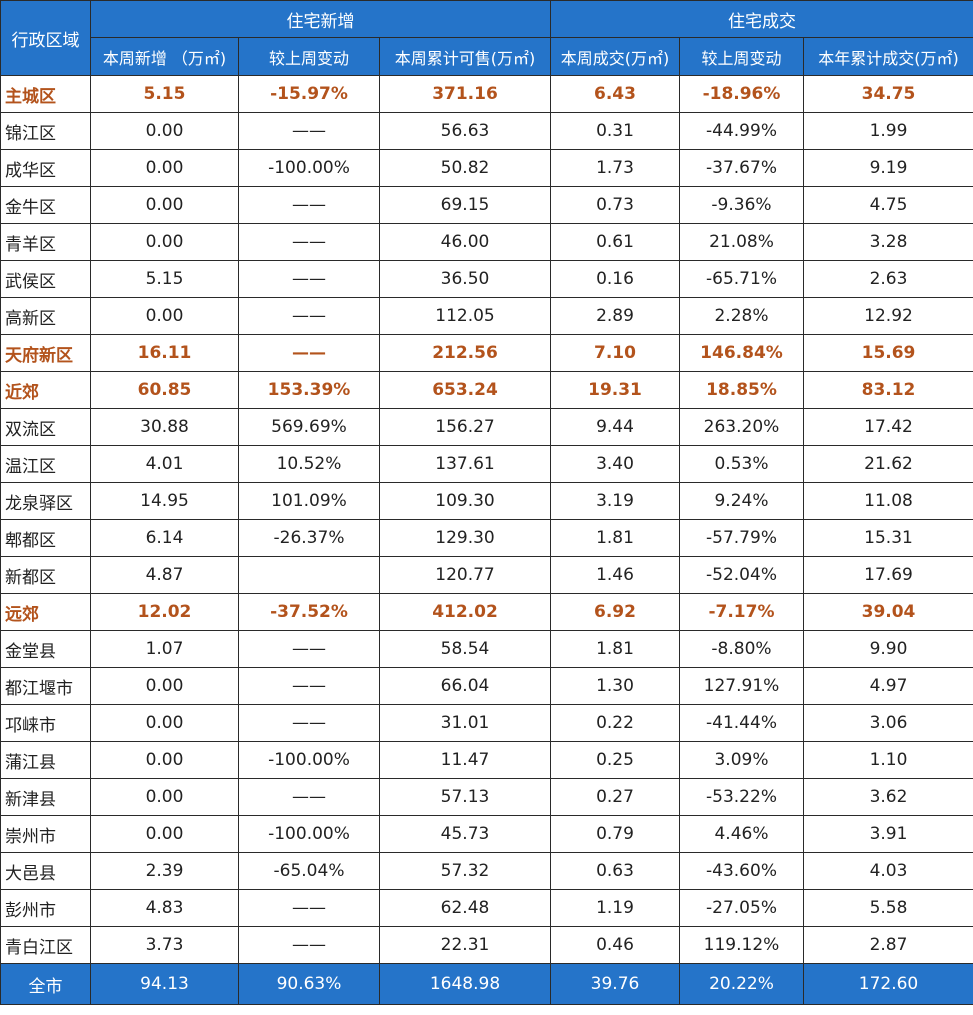 Image resolution: width=973 pixels, height=1015 pixels. I want to click on column-header: 较上周变动, so click(741, 56).